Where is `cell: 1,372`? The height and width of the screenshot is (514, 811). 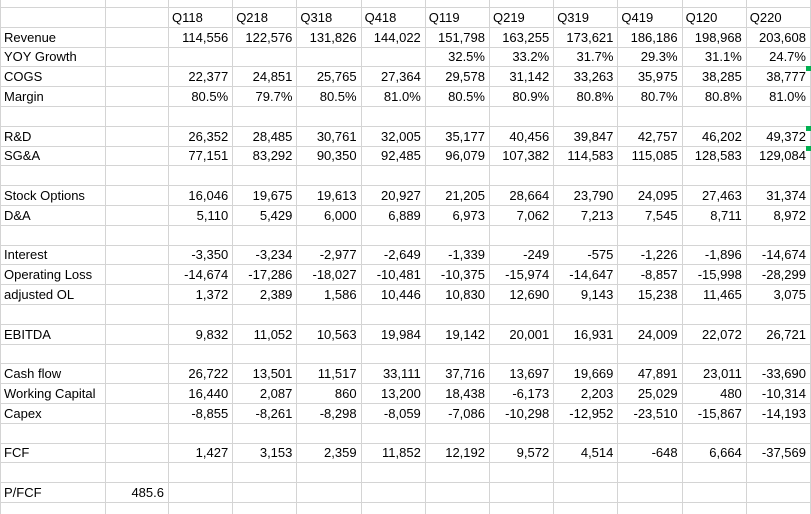
cell: 1,372 is located at coordinates (201, 295).